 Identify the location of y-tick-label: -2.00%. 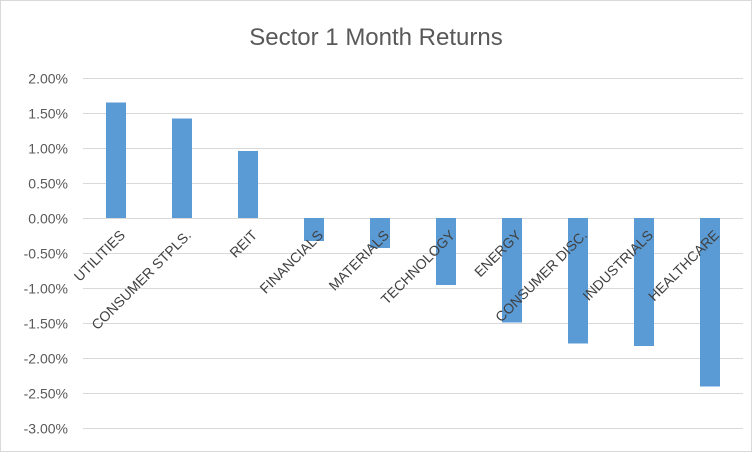
(46, 359).